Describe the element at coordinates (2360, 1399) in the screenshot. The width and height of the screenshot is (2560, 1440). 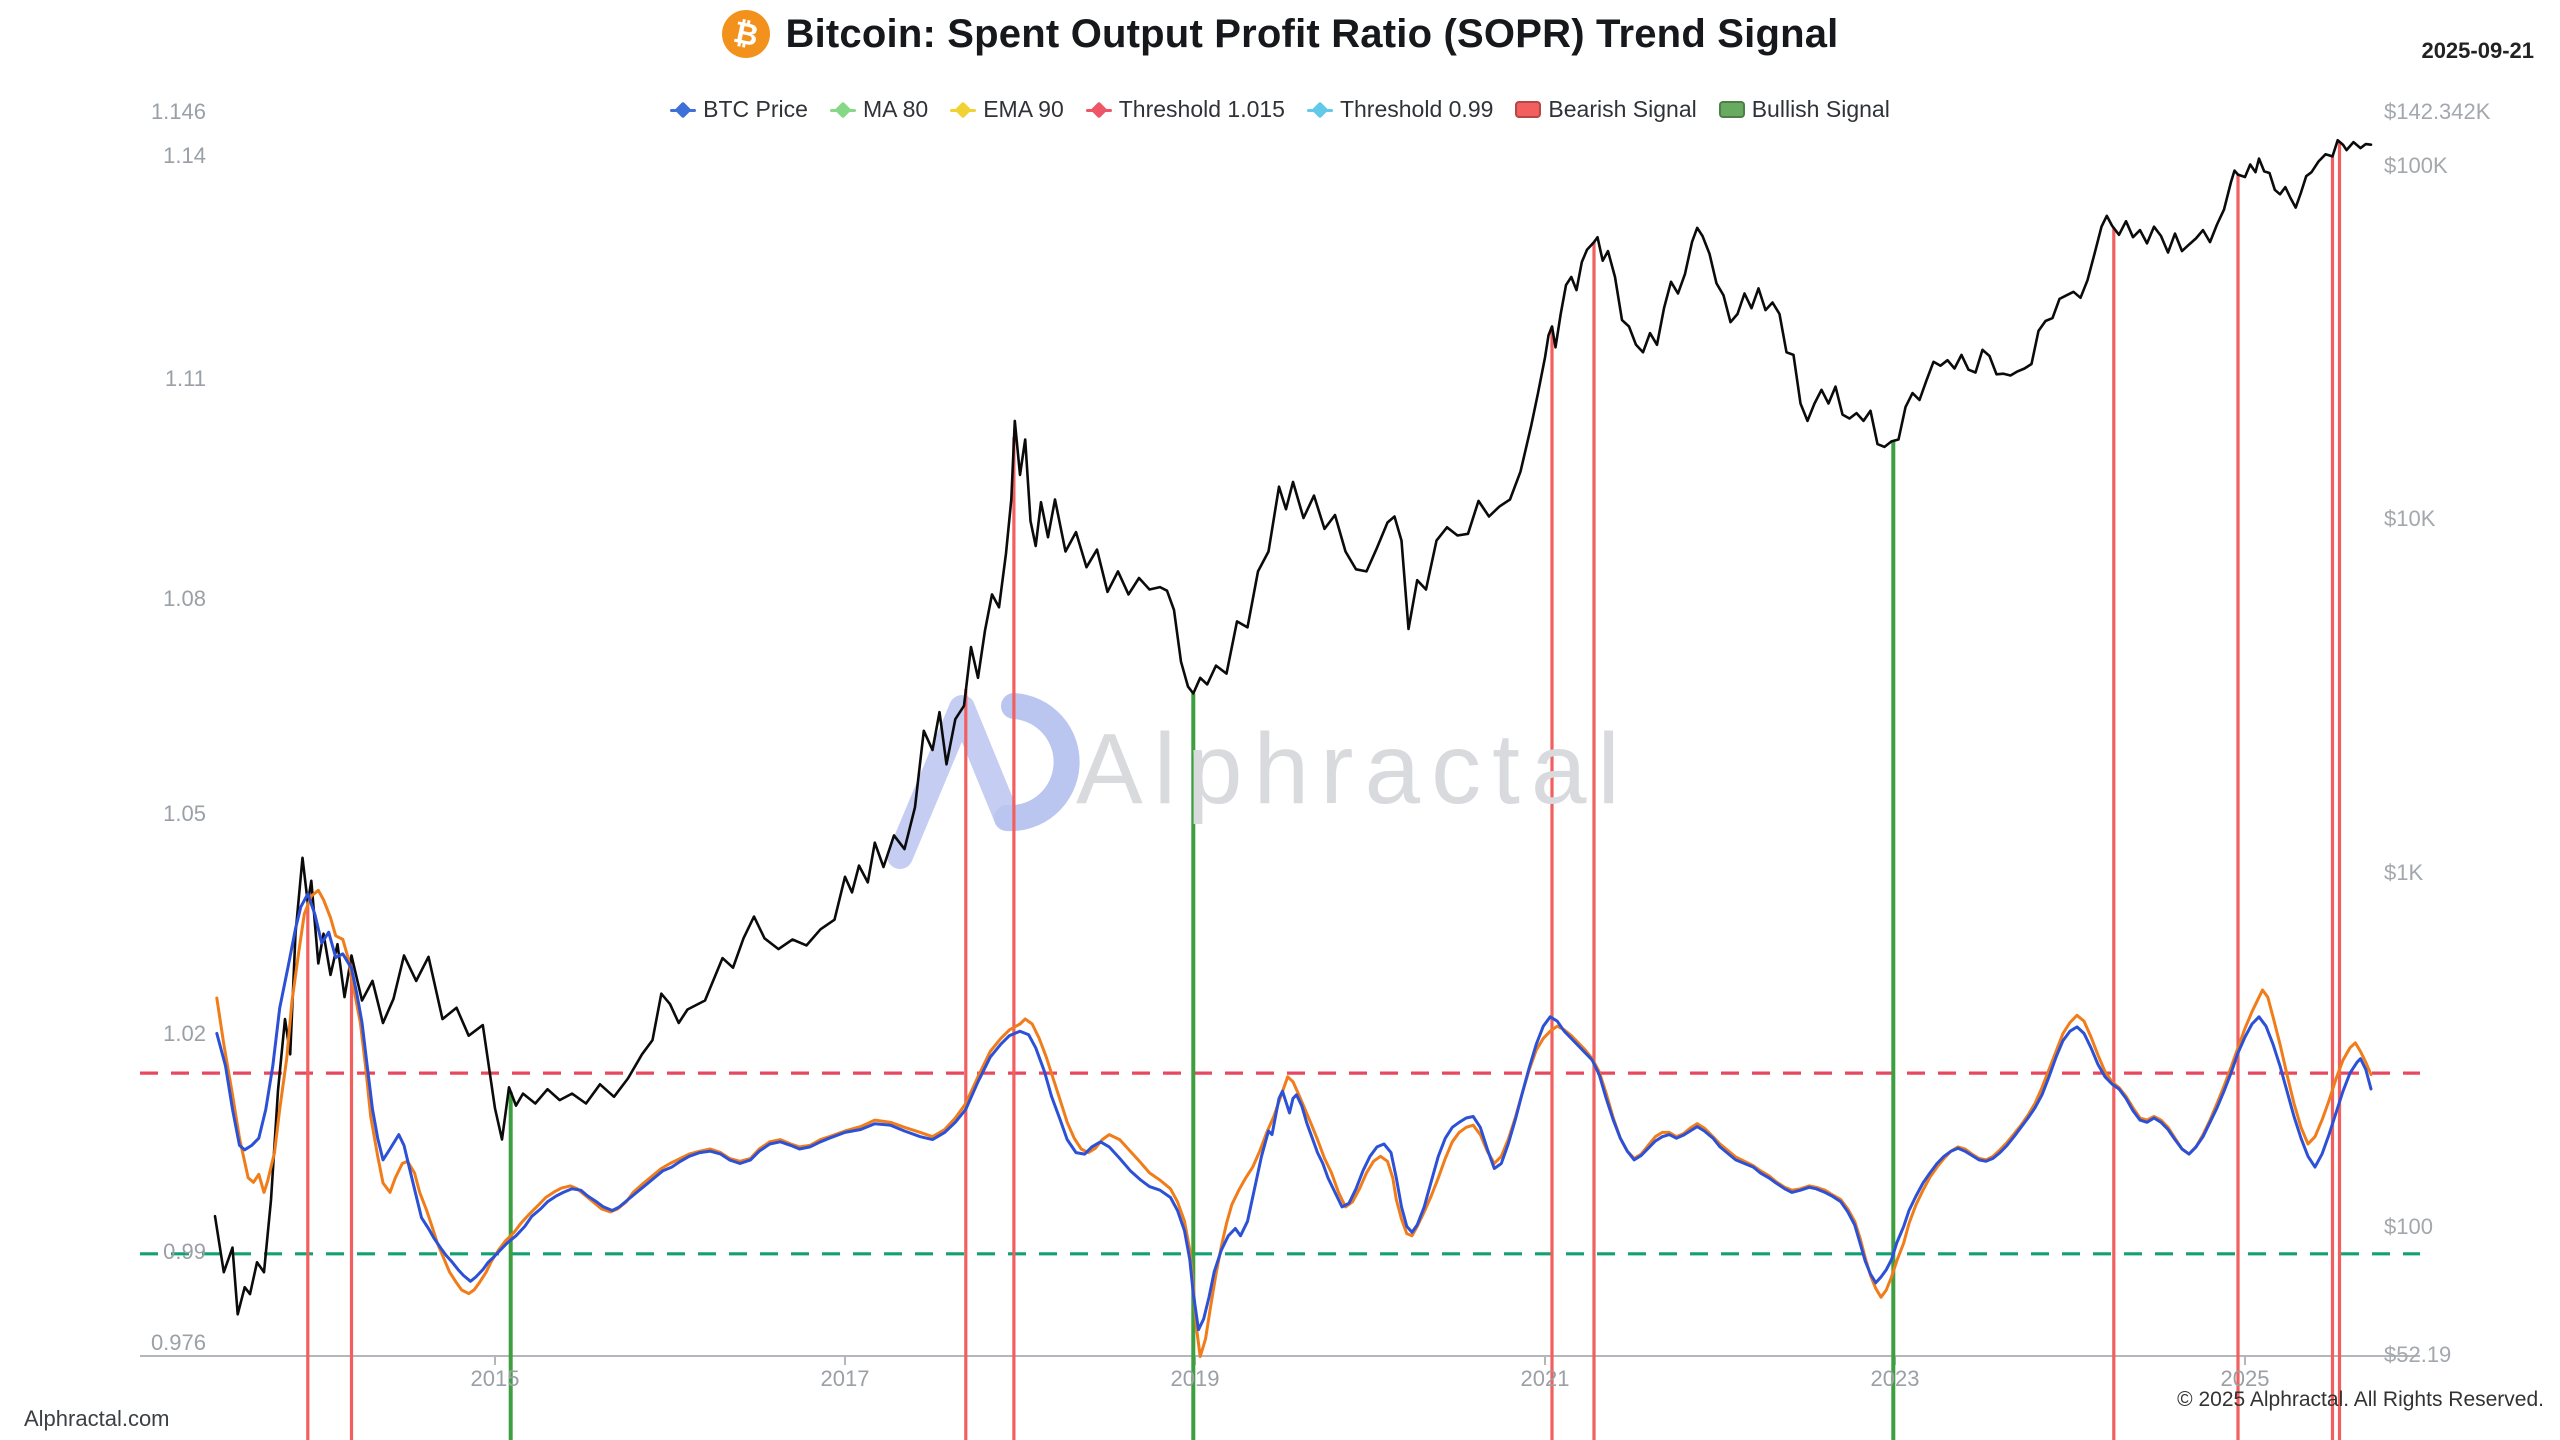
I see `footer-copyright: © 2025 Alphractal. All Rights Reserved.` at that location.